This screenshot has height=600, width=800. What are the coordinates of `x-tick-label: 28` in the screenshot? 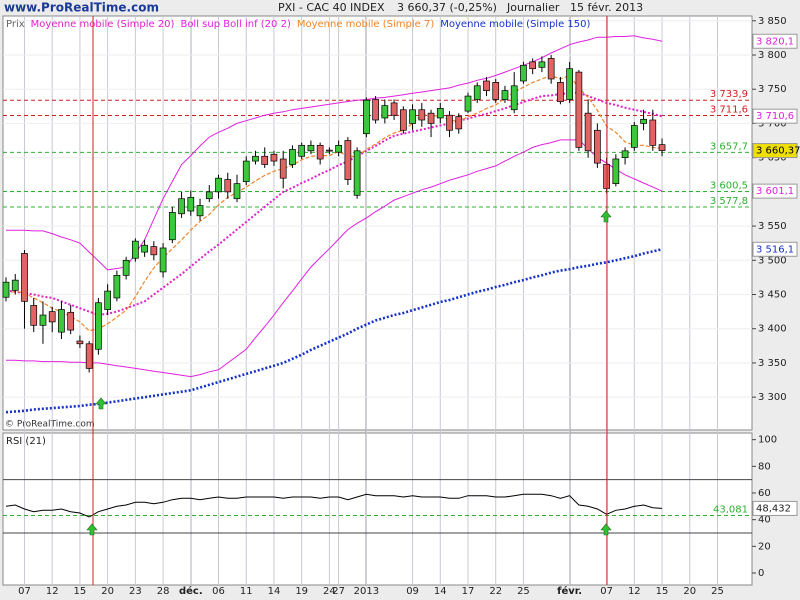 It's located at (163, 591).